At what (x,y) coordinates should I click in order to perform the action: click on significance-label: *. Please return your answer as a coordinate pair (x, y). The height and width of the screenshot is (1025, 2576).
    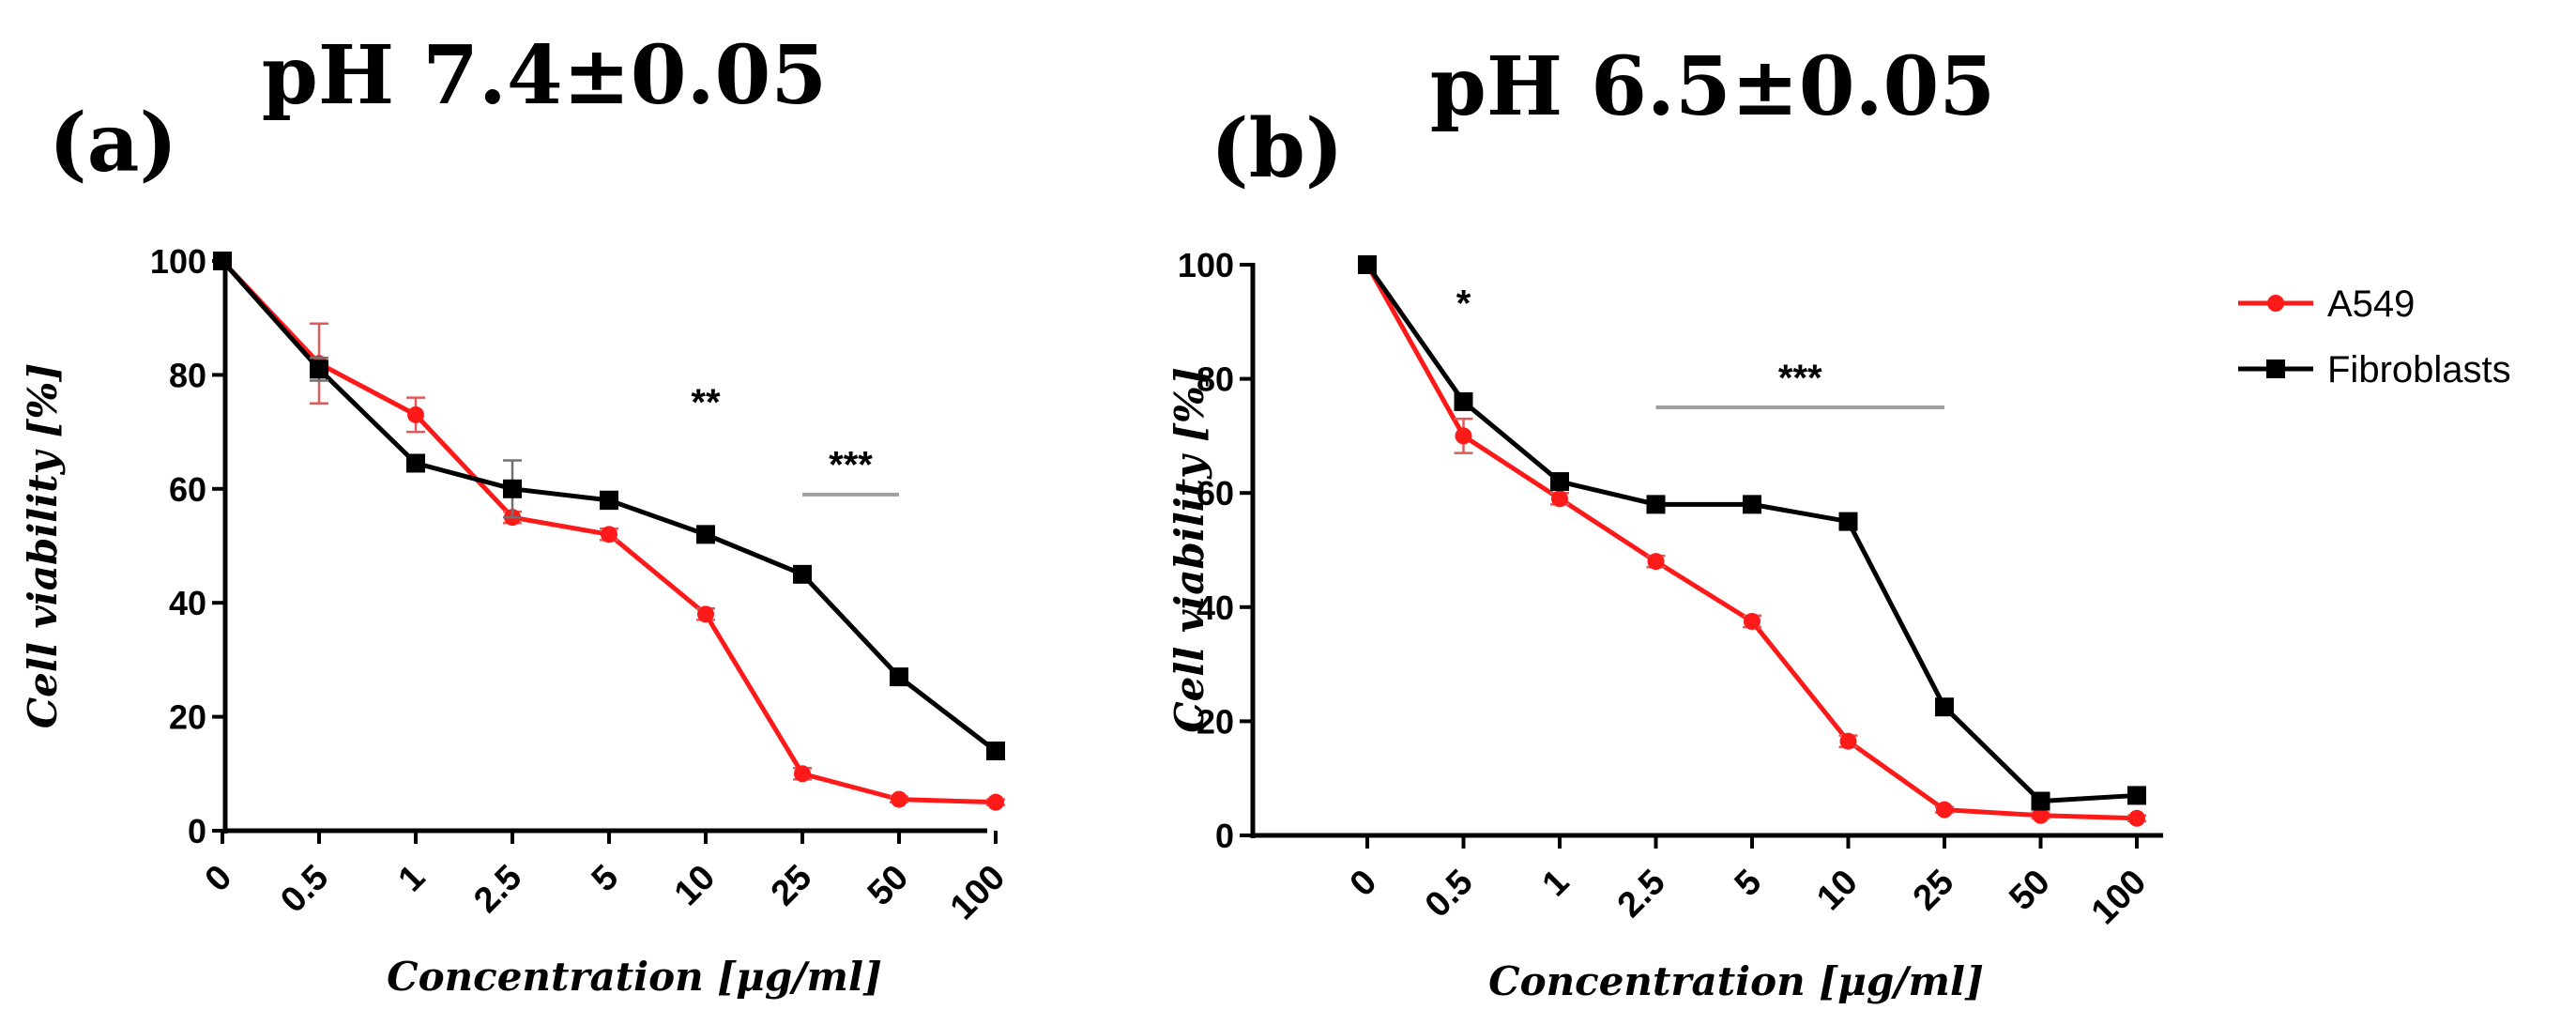
    Looking at the image, I should click on (1463, 304).